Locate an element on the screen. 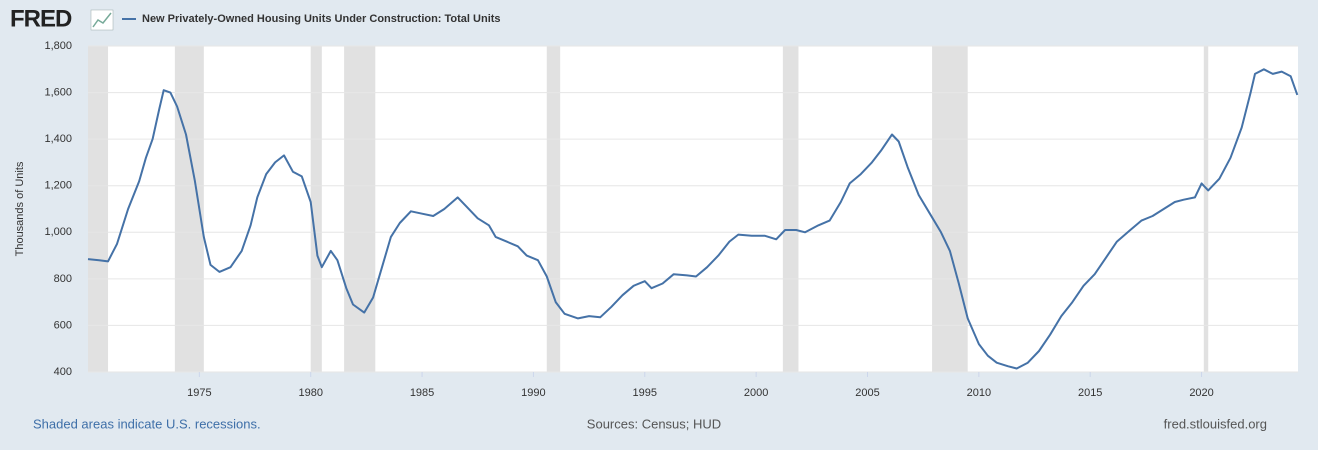 The image size is (1318, 450). recession-note: Shaded areas indicate U.S. recessions. is located at coordinates (147, 423).